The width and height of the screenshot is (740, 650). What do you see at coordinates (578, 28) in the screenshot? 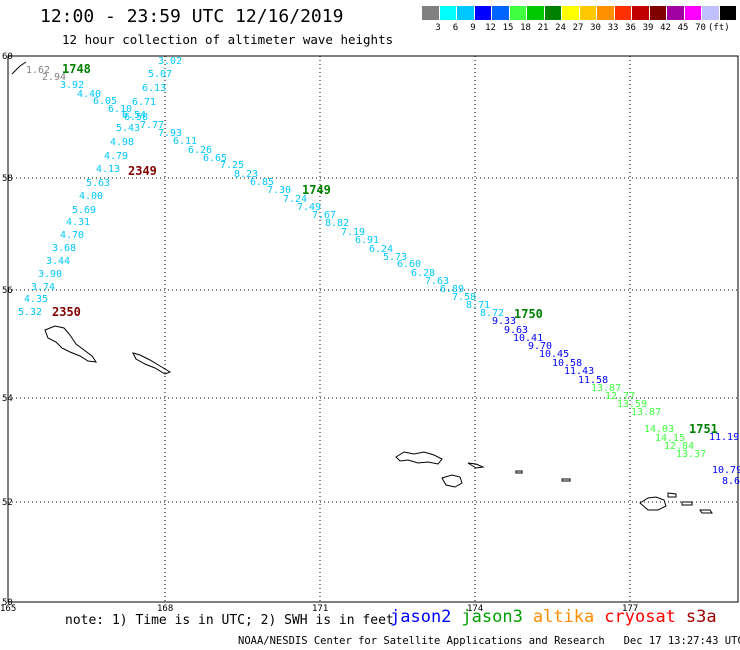
I see `legend-label: 27` at bounding box center [578, 28].